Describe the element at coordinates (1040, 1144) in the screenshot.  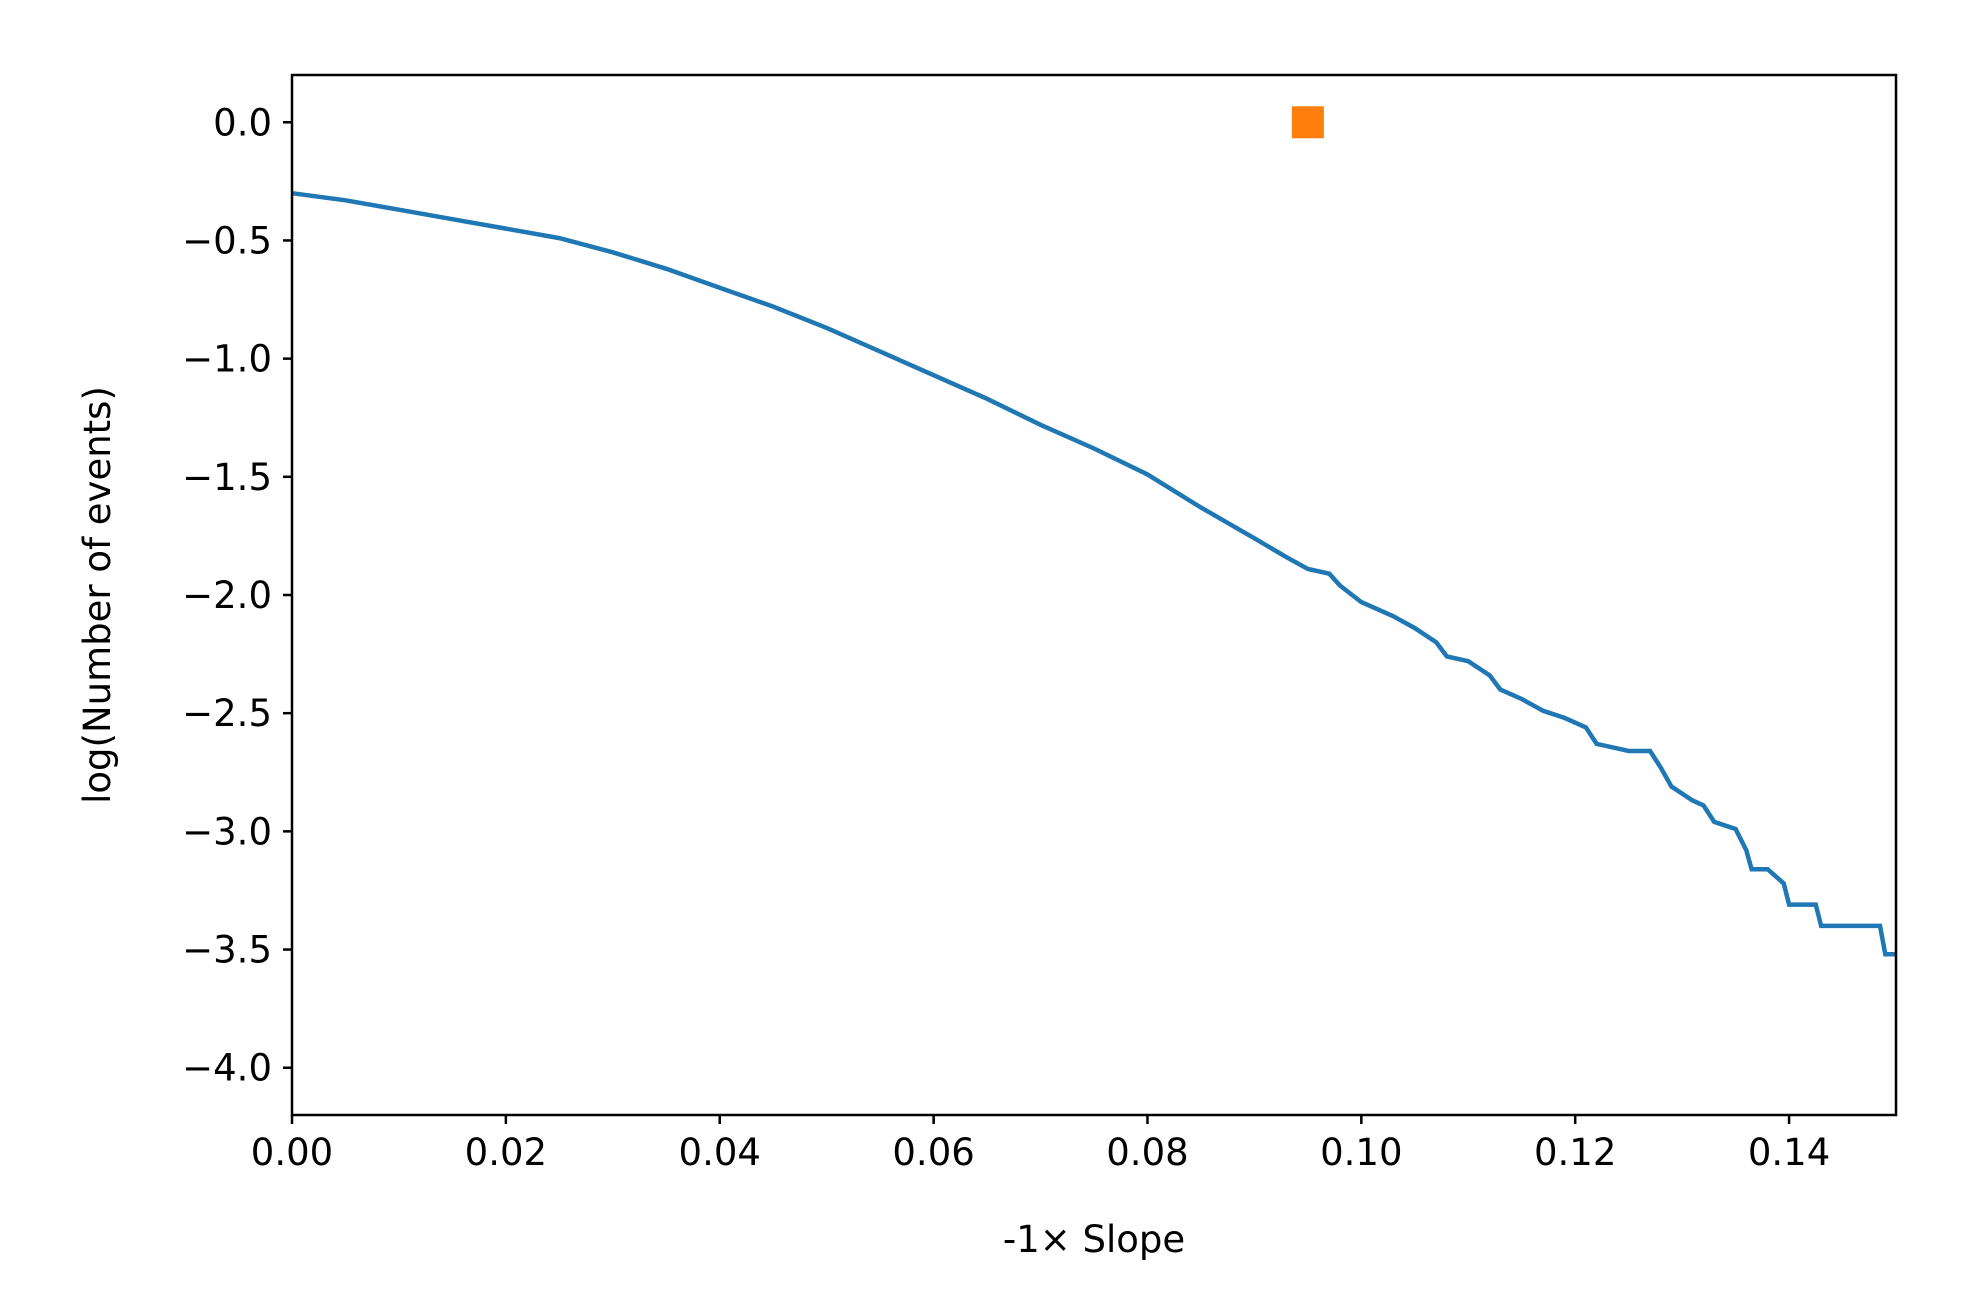
I see `x-axis: 0.00 0.02 0.04 0.06 0.08 0.10 0.12 0.14` at that location.